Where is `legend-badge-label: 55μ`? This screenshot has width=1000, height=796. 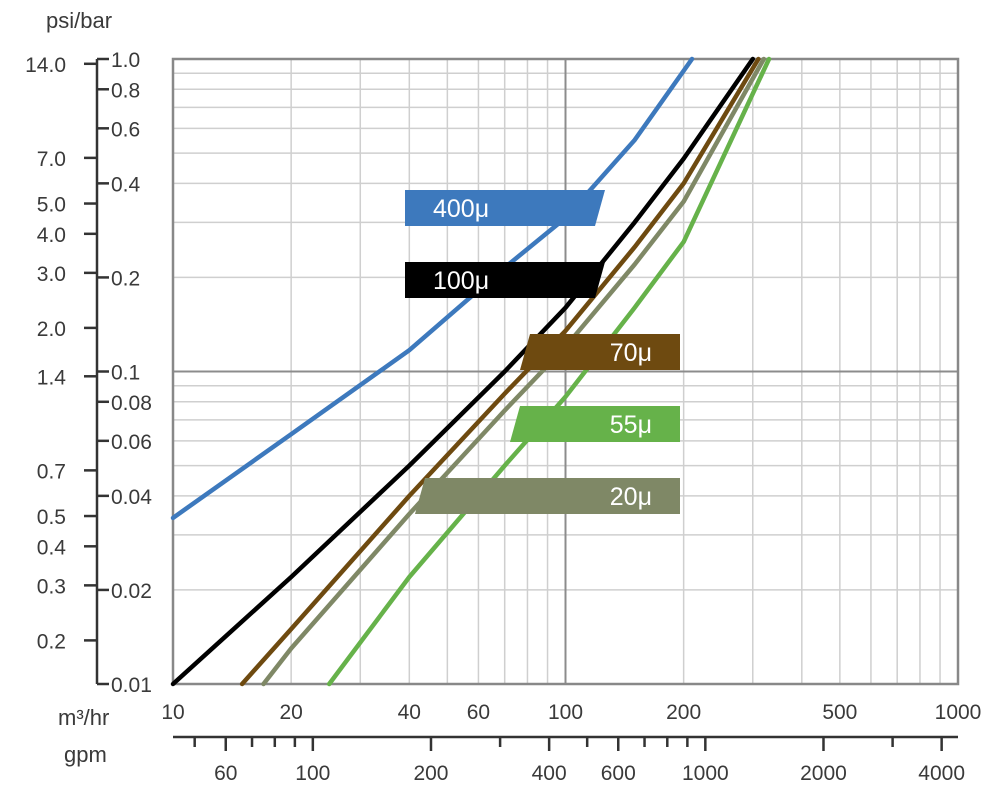 legend-badge-label: 55μ is located at coordinates (631, 425).